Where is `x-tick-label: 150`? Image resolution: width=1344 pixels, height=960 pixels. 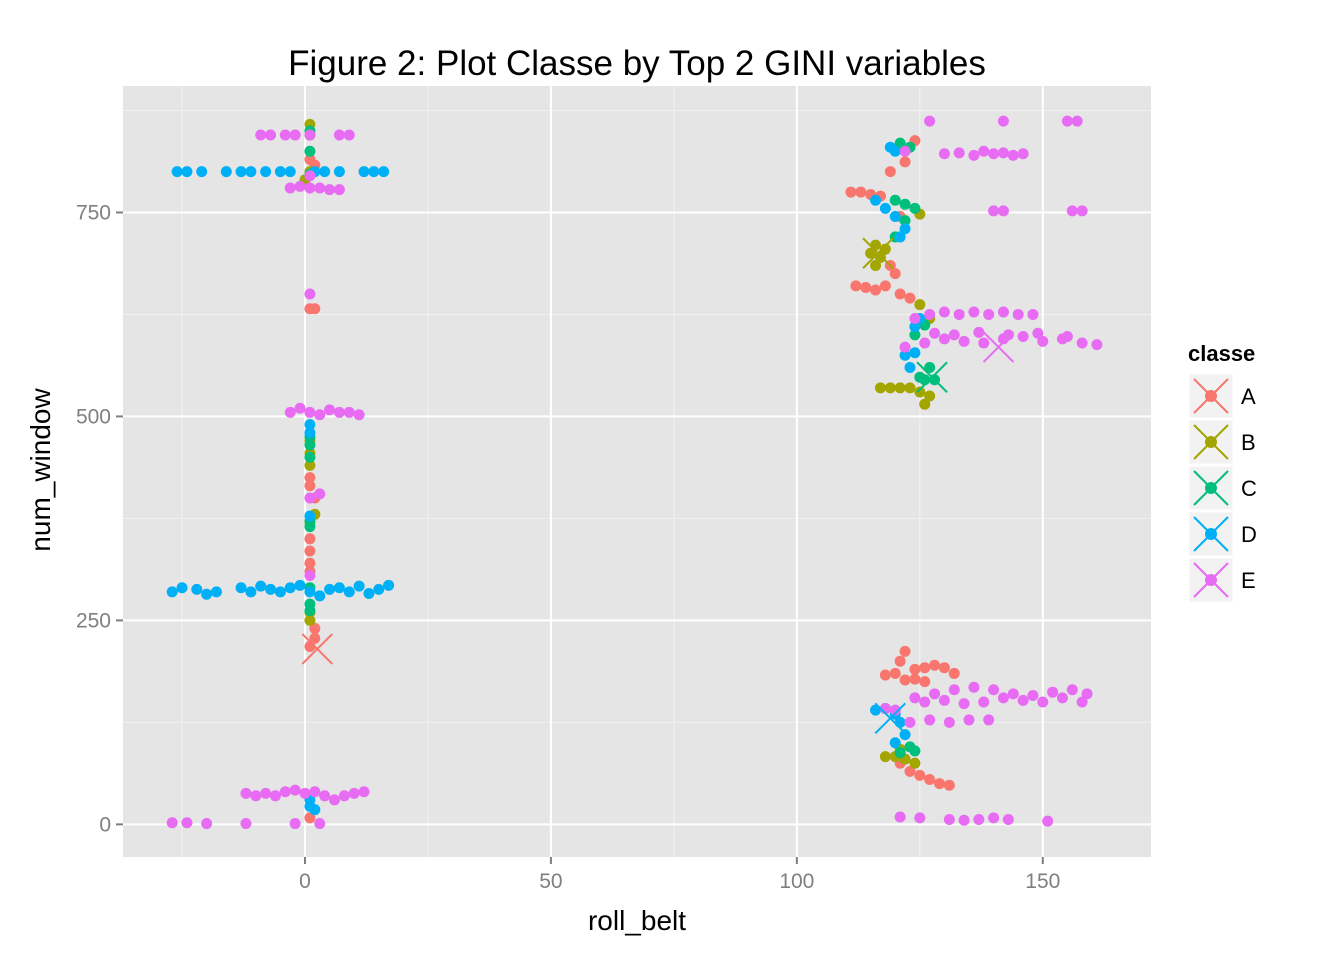
x-tick-label: 150 is located at coordinates (1042, 881).